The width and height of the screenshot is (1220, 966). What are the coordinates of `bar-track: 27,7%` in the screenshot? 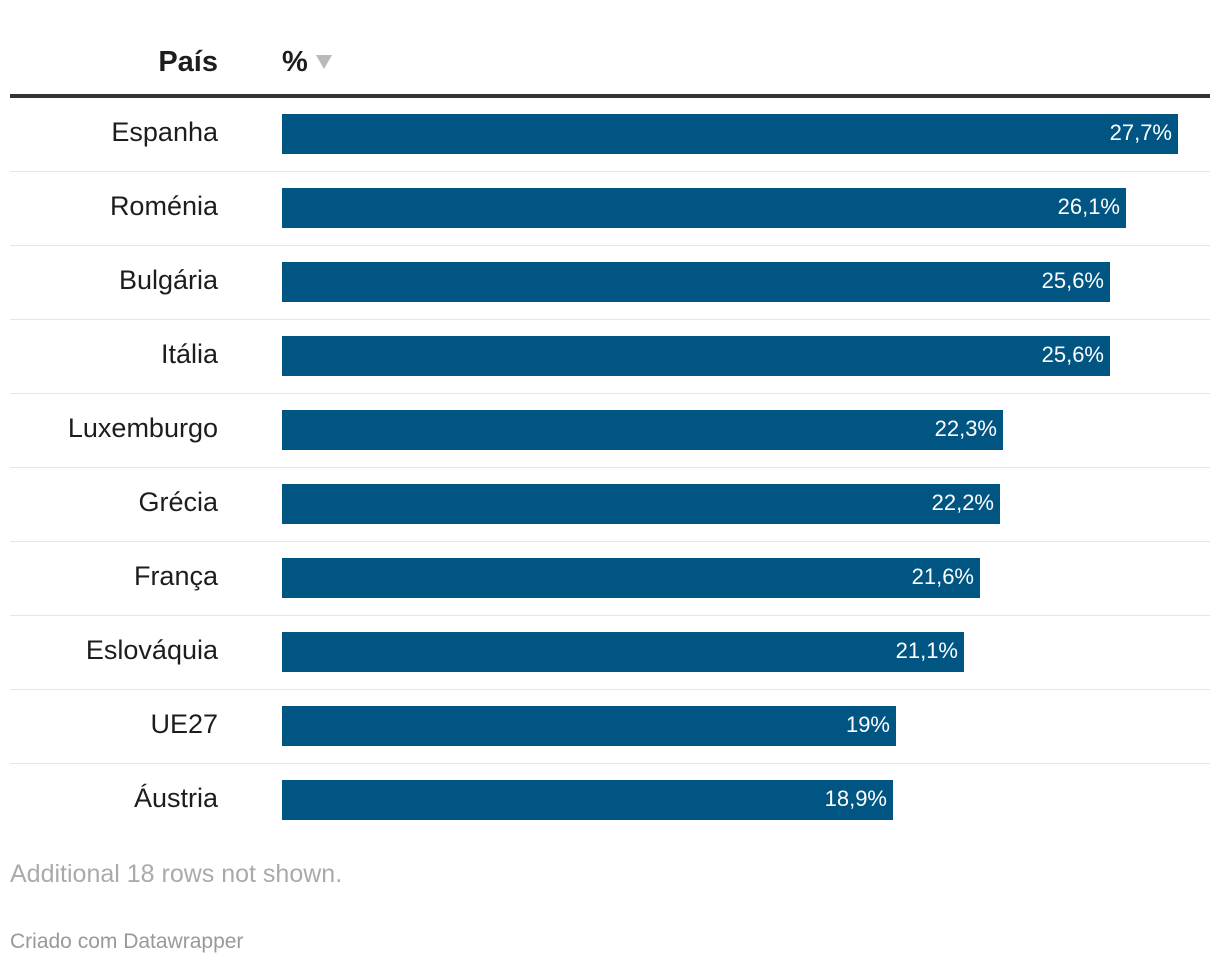 It's located at (746, 134).